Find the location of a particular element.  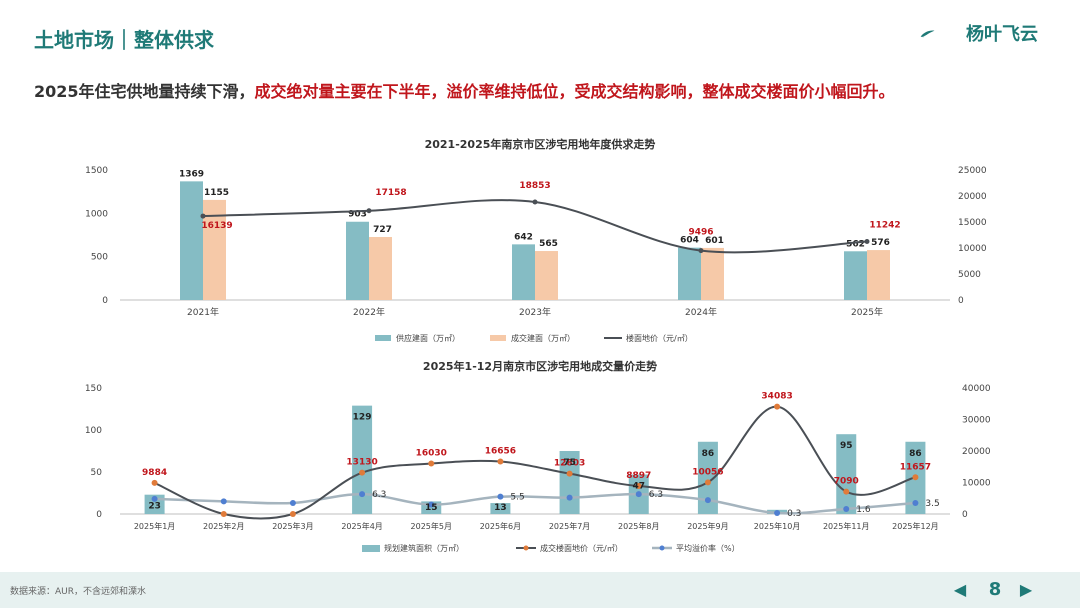

triangle-left-icon: ◀ is located at coordinates (960, 589).